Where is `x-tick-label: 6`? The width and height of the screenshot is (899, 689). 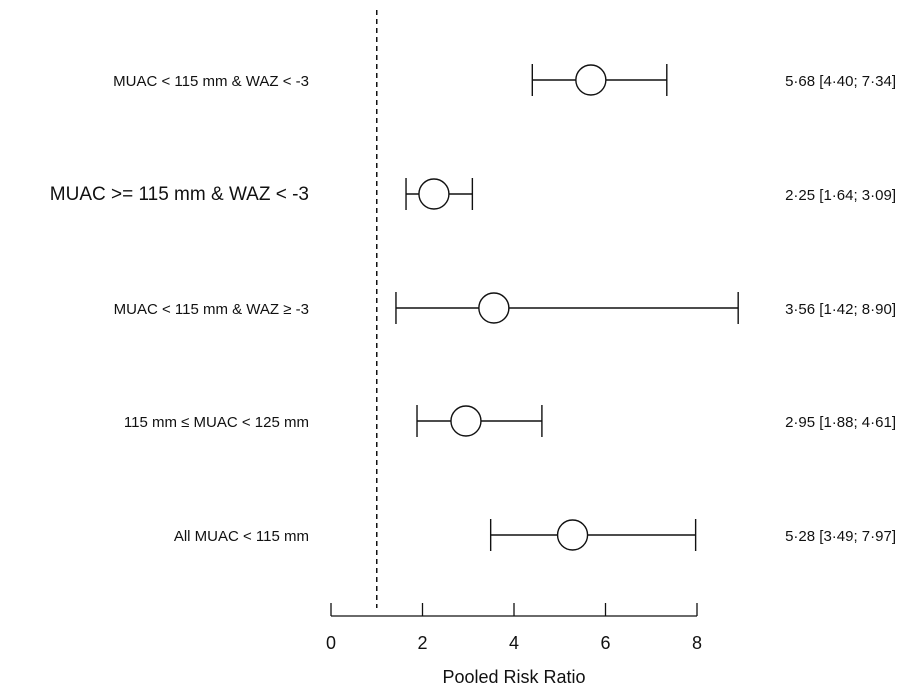
x-tick-label: 6 is located at coordinates (605, 643).